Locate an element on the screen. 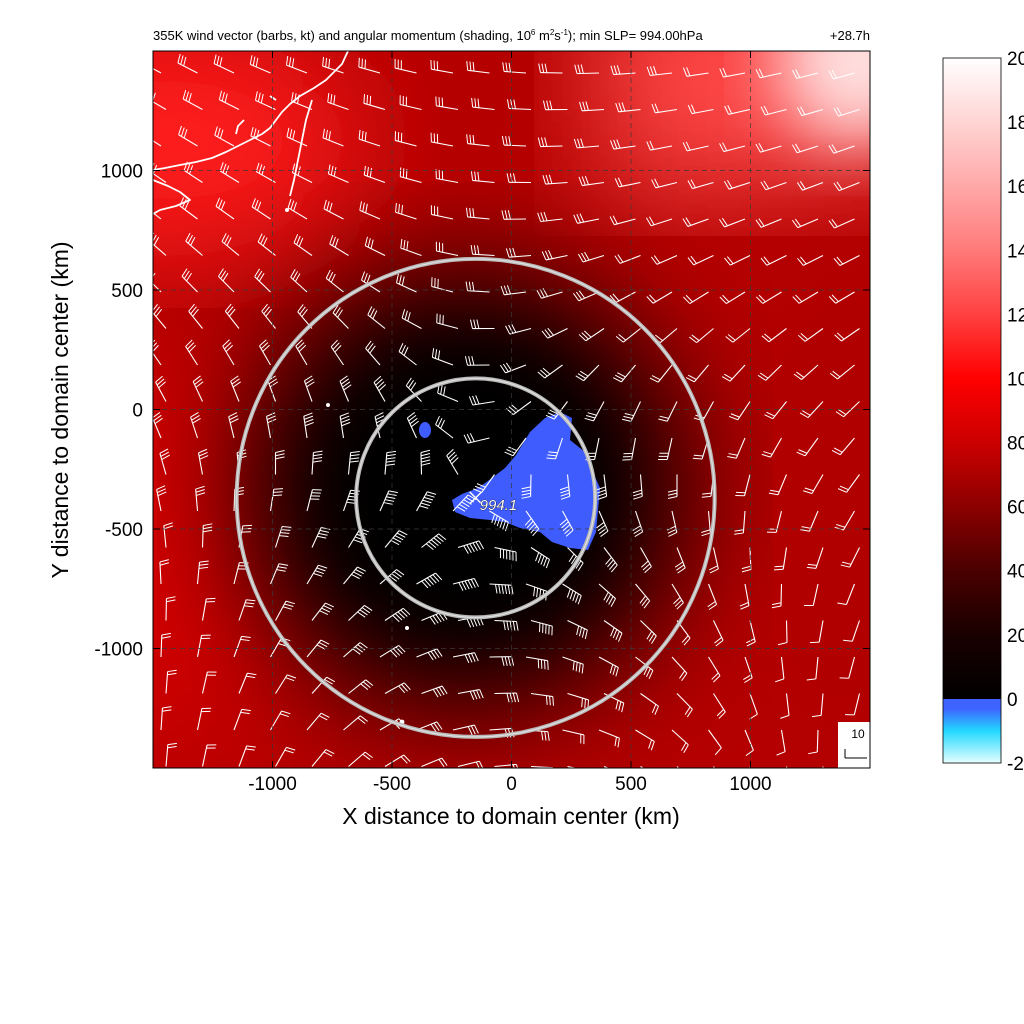 This screenshot has height=1024, width=1024. y-axis-label: Y distance to domain center (km) is located at coordinates (60, 409).